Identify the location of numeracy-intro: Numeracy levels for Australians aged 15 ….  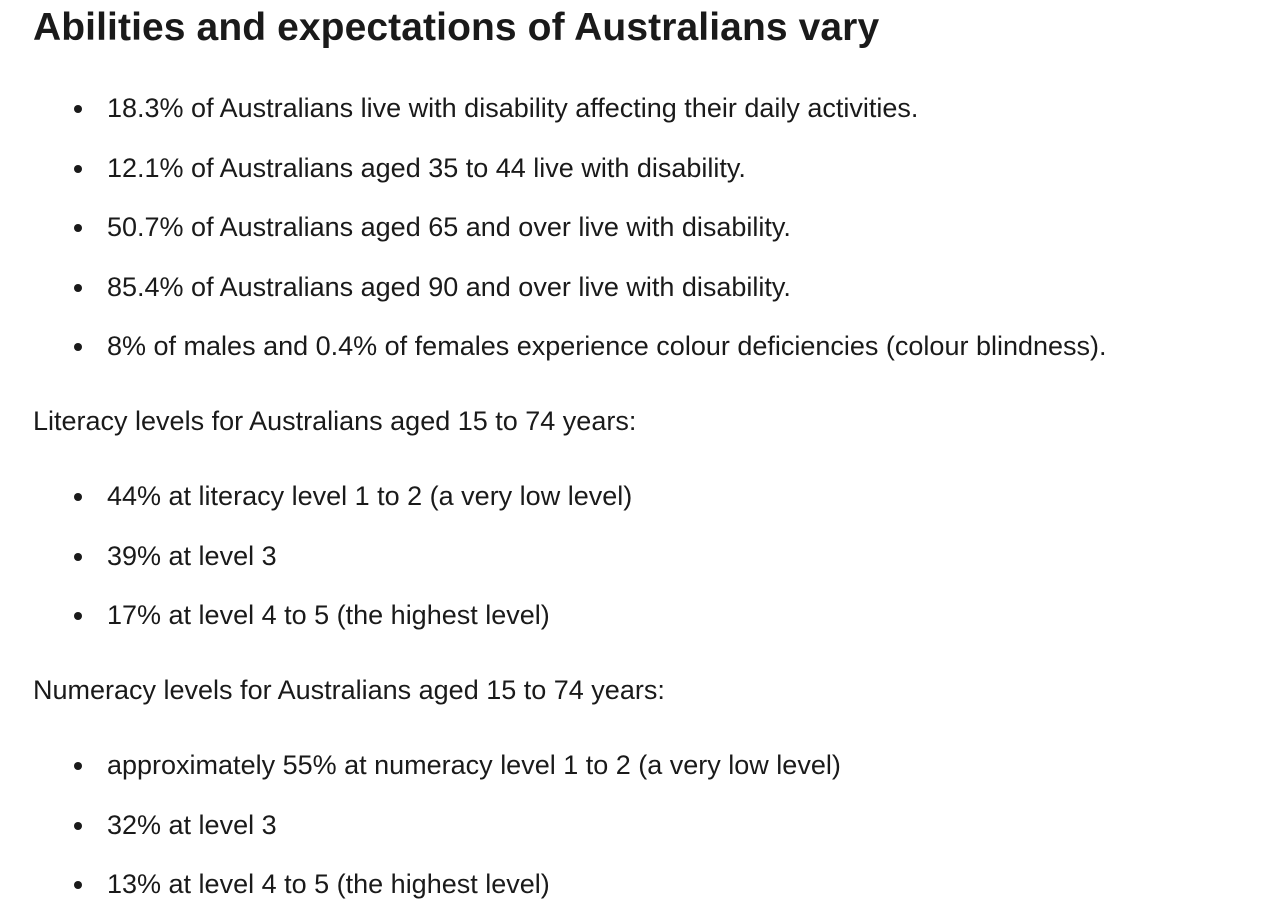
(349, 690).